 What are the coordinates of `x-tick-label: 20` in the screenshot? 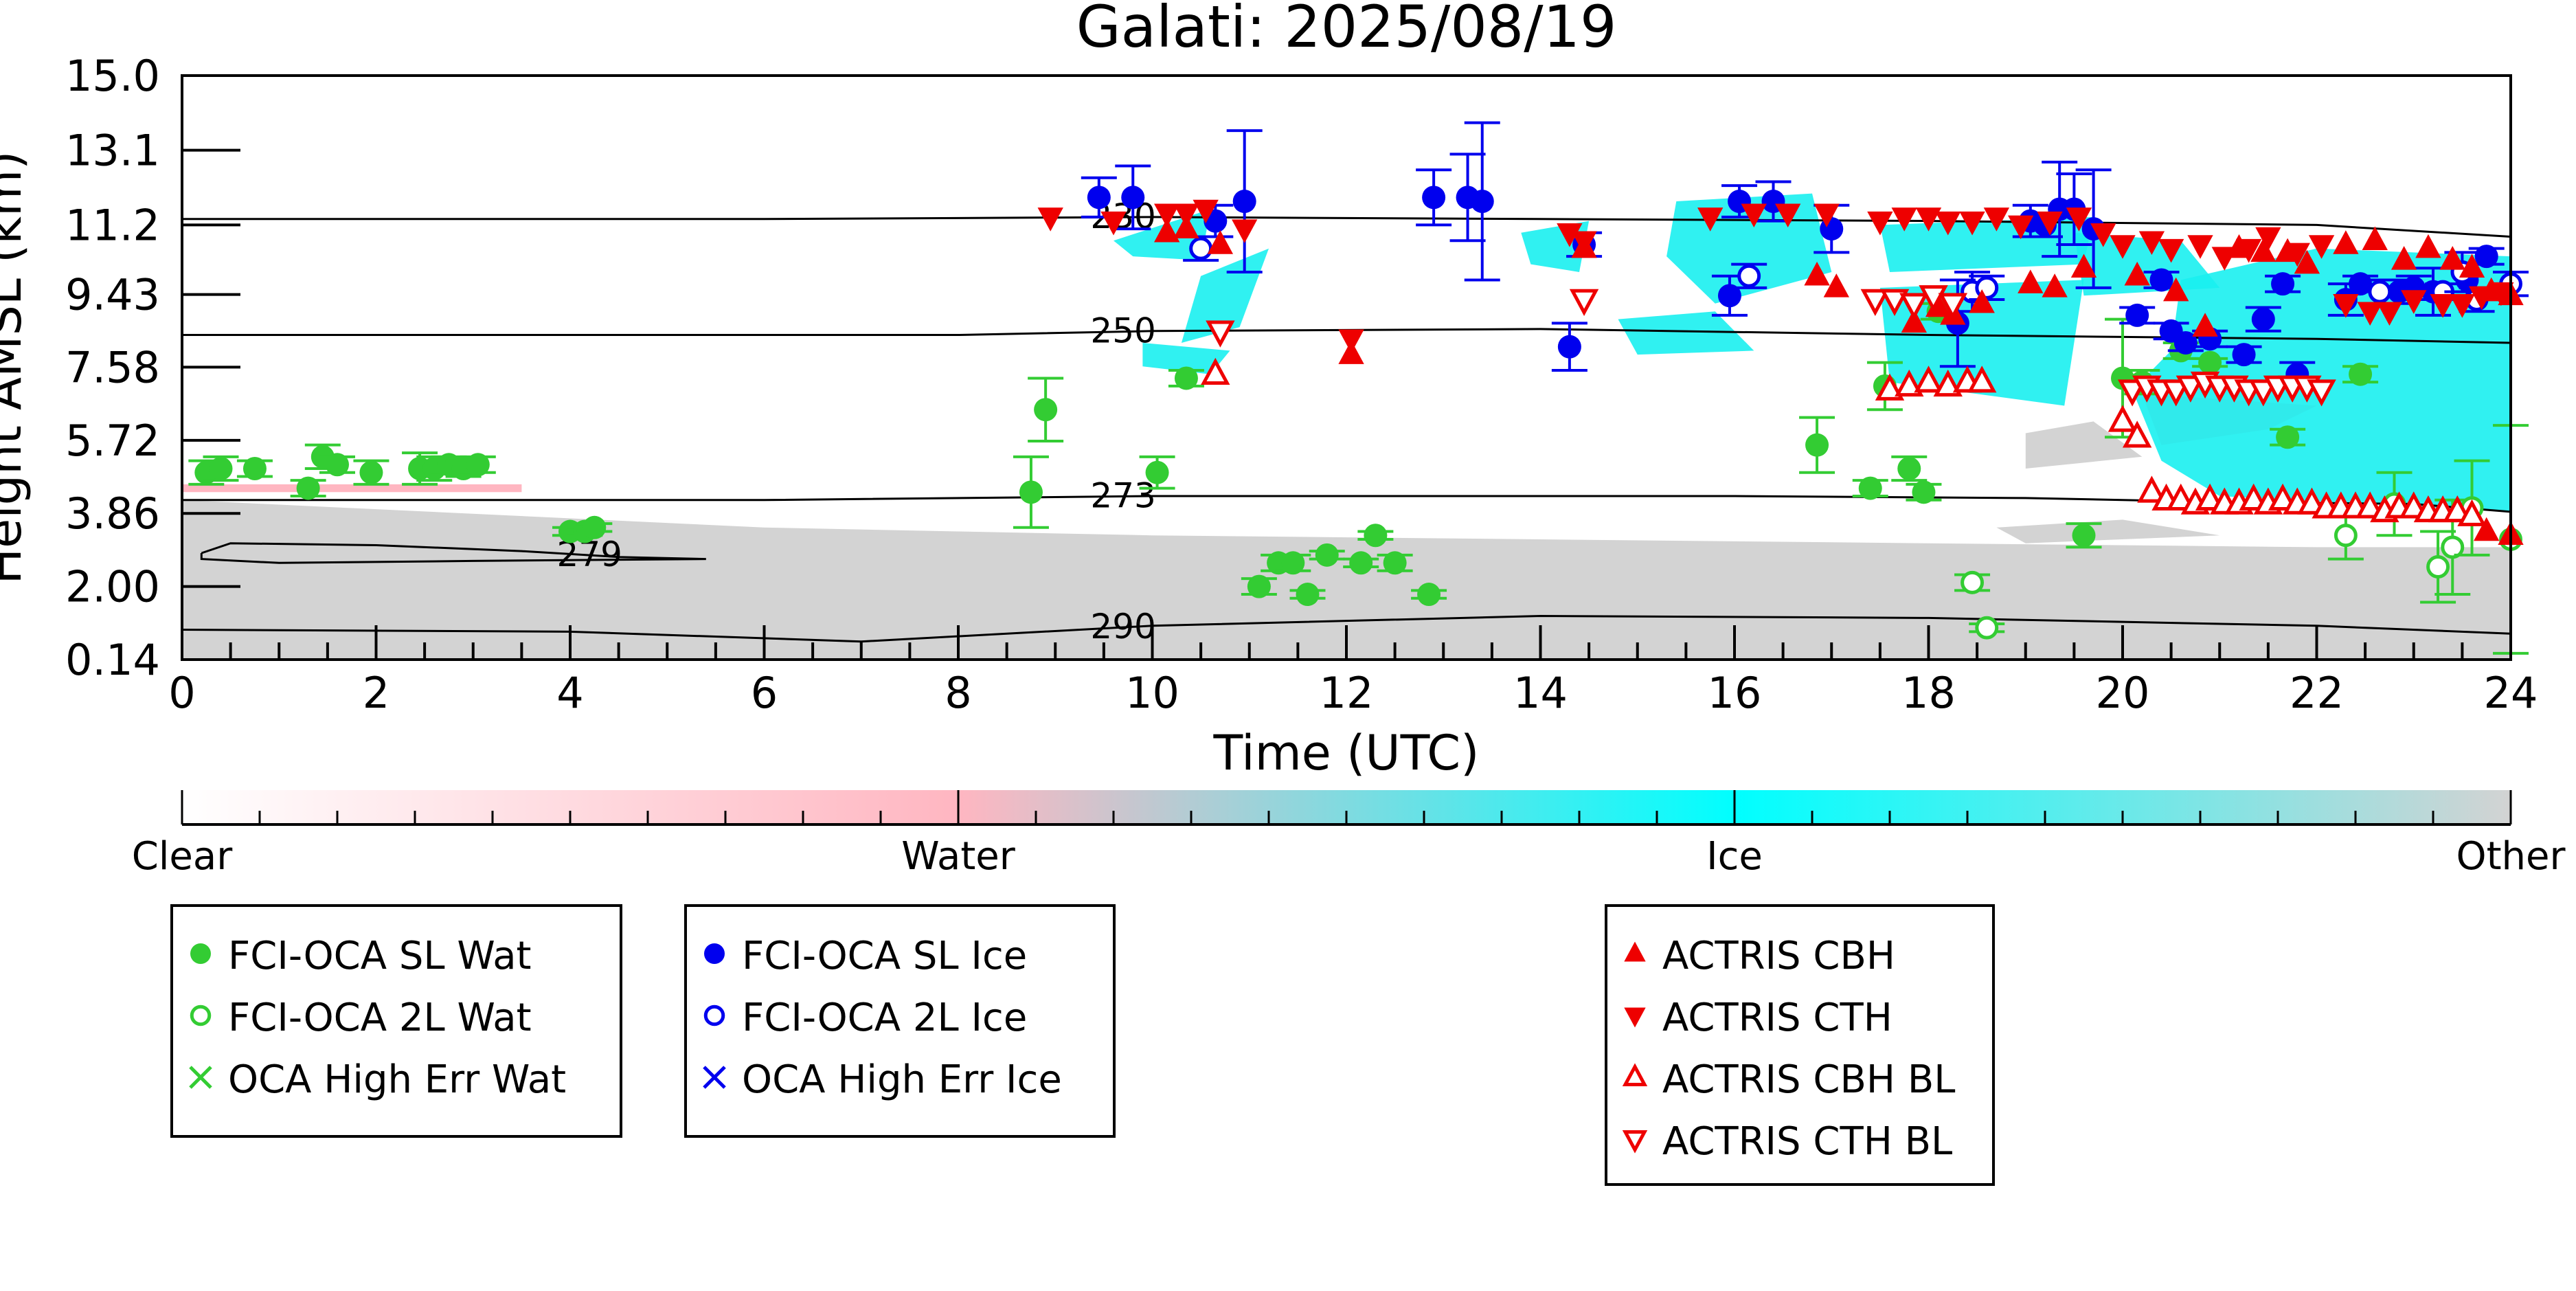 It's located at (2123, 693).